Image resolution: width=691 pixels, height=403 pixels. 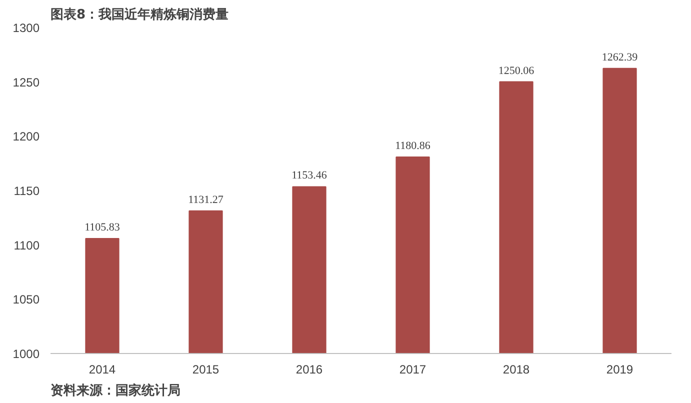 What do you see at coordinates (516, 70) in the screenshot?
I see `data-label: 1250.06` at bounding box center [516, 70].